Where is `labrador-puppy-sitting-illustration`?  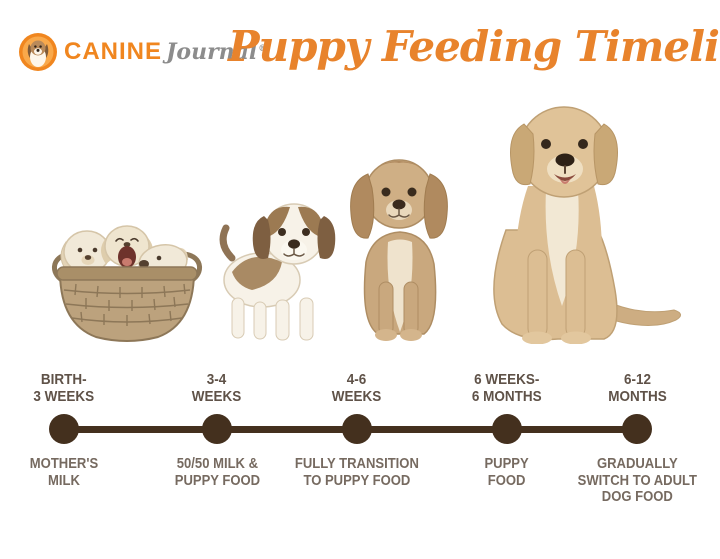
labrador-puppy-sitting-illustration is located at coordinates (574, 218).